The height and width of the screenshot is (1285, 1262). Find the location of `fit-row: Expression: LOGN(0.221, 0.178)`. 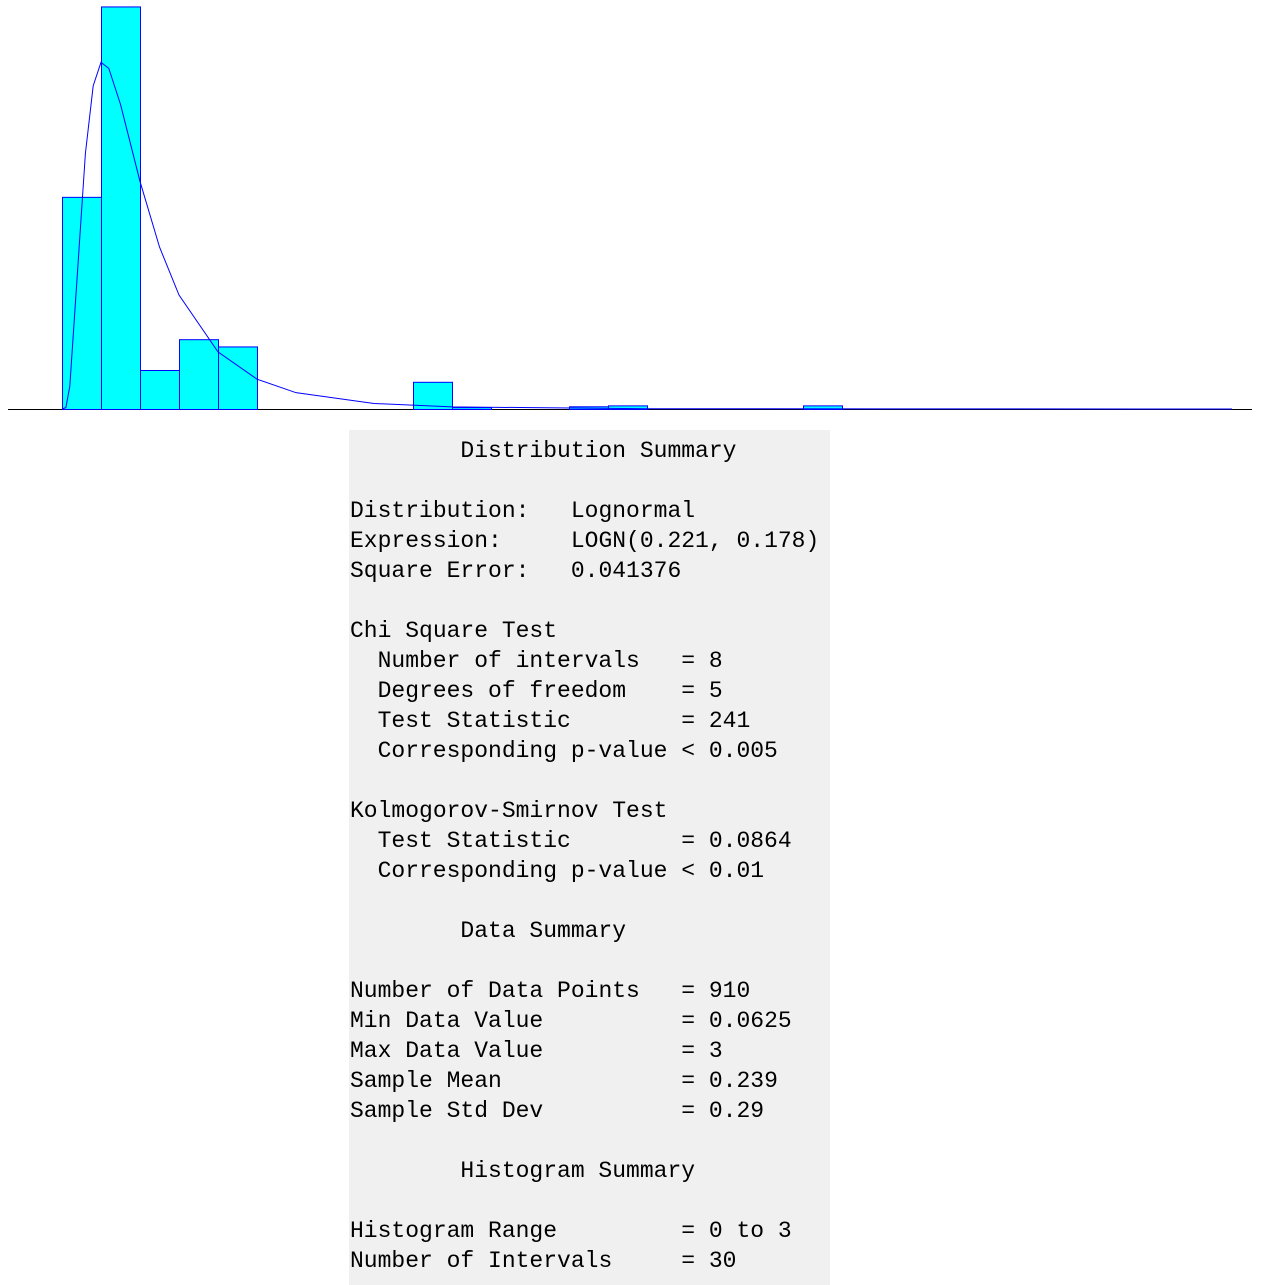

fit-row: Expression: LOGN(0.221, 0.178) is located at coordinates (585, 541).